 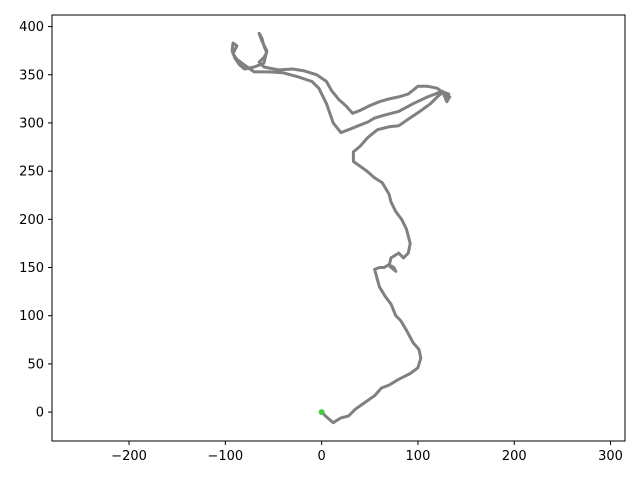 I want to click on y-tick-label: 200, so click(x=31, y=220).